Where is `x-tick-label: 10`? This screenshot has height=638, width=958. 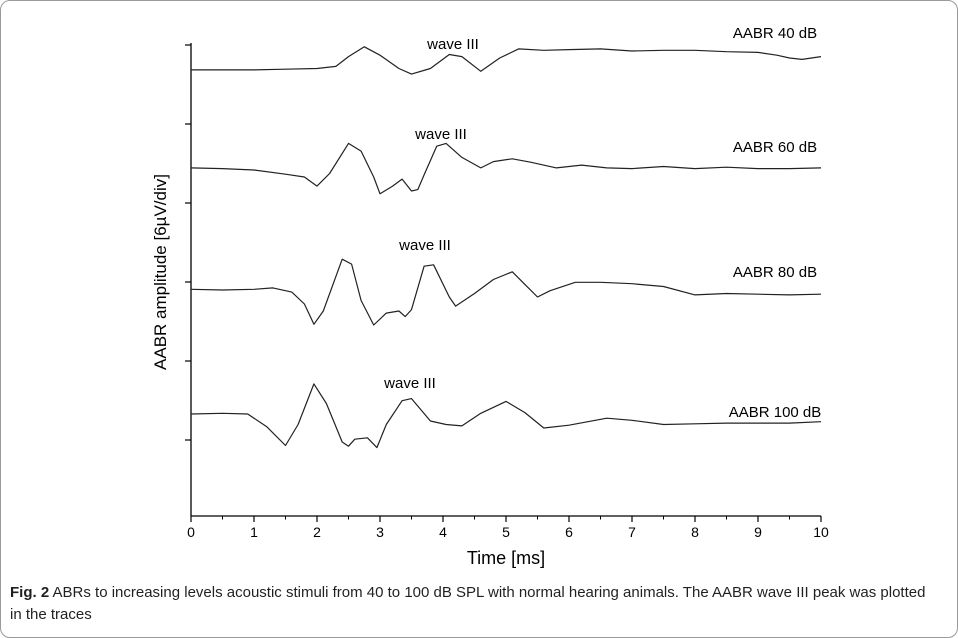
x-tick-label: 10 is located at coordinates (821, 532).